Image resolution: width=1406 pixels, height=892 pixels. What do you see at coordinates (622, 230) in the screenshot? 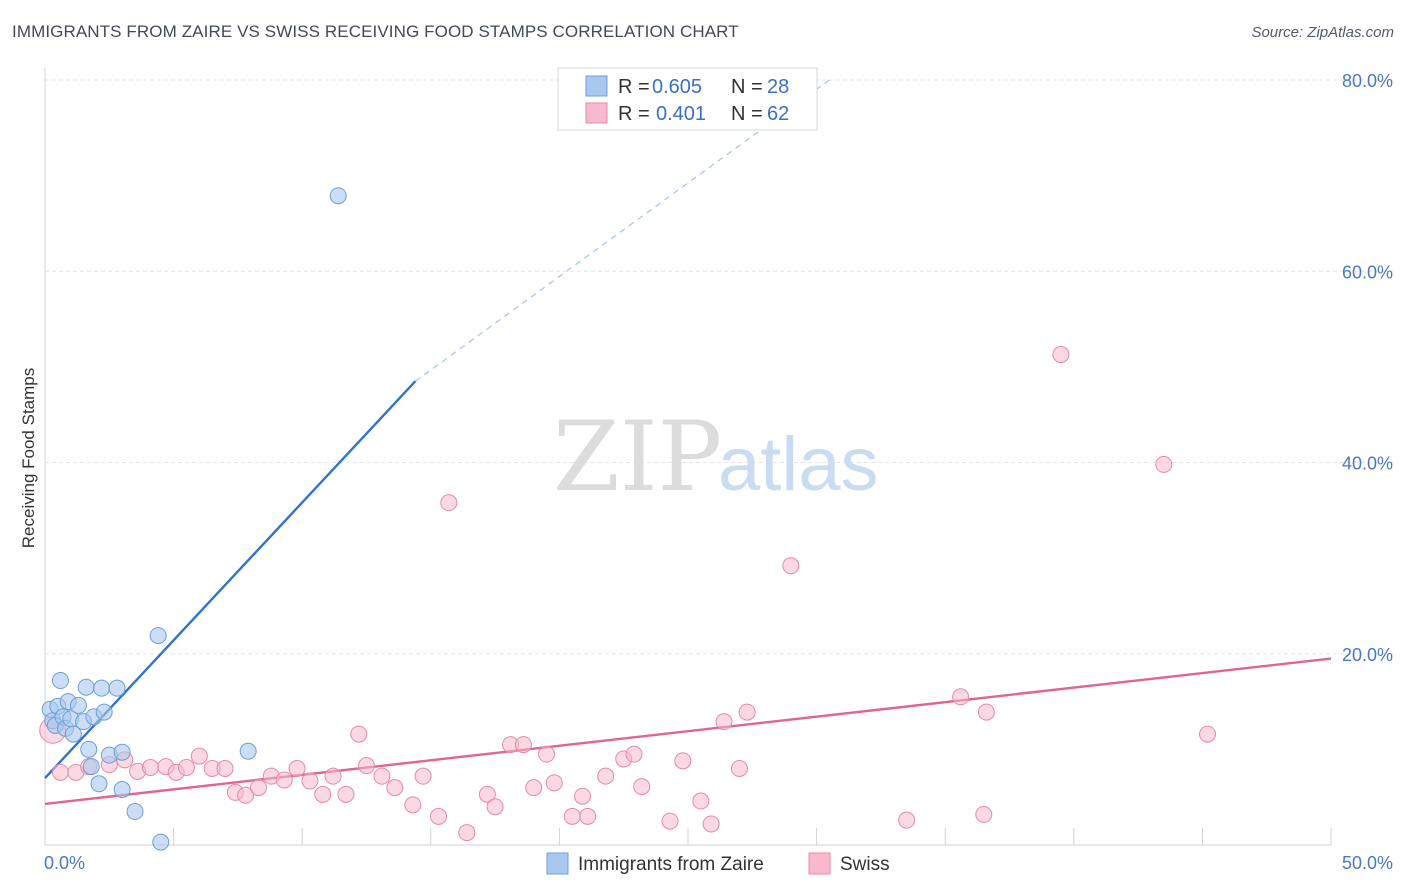
I see `trend-line-zaire-extension` at bounding box center [622, 230].